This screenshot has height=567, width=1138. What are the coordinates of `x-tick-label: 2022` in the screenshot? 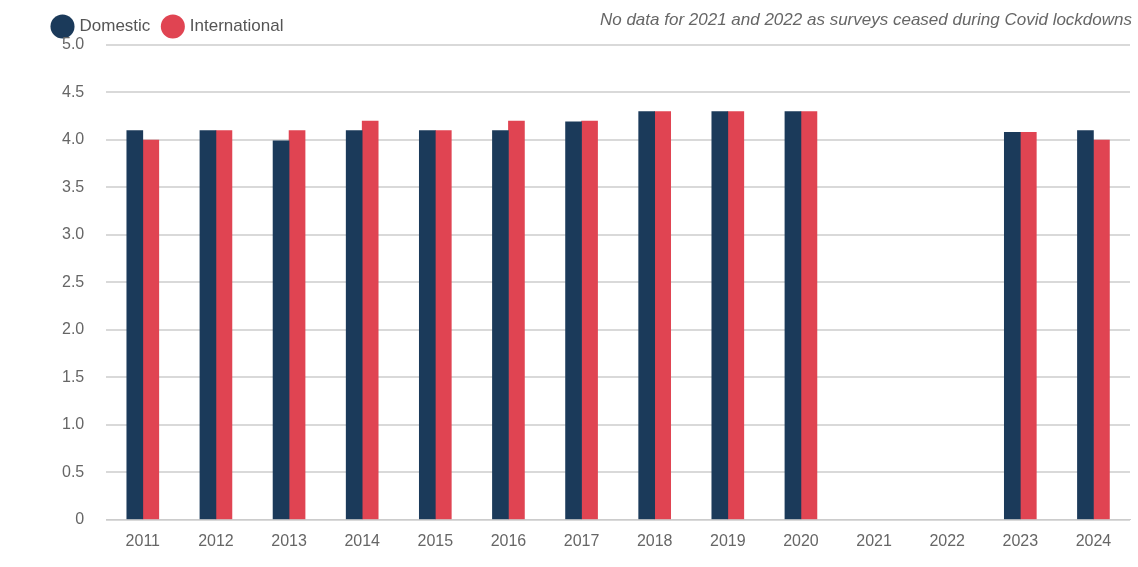 It's located at (947, 540).